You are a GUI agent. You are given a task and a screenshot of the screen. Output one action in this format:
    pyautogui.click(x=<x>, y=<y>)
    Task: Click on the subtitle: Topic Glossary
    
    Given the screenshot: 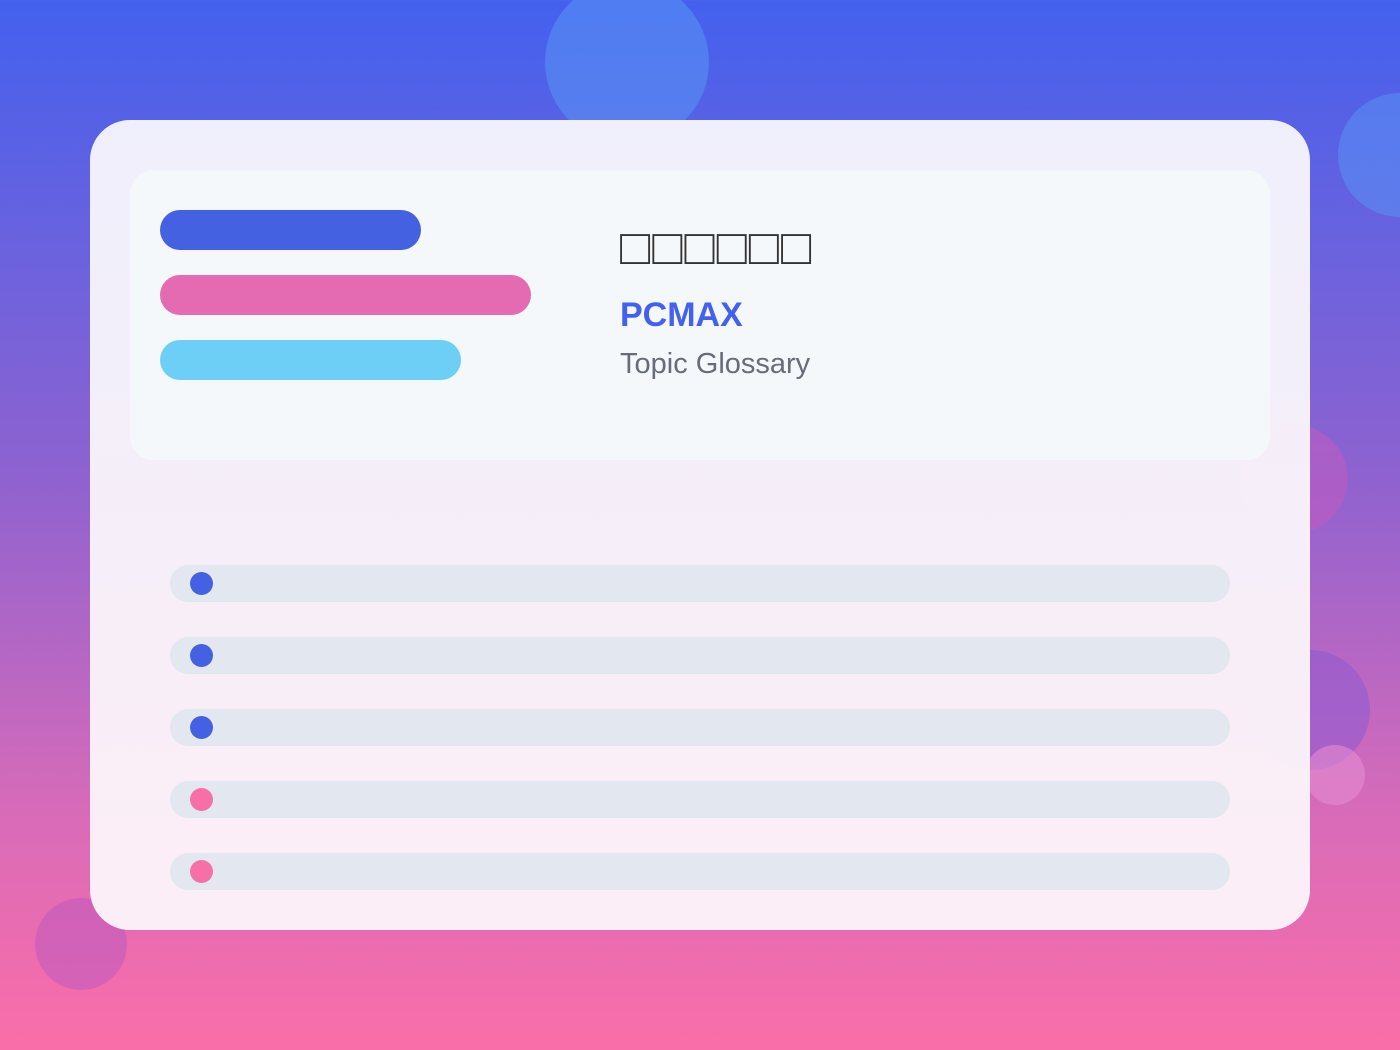 What is the action you would take?
    pyautogui.click(x=715, y=364)
    